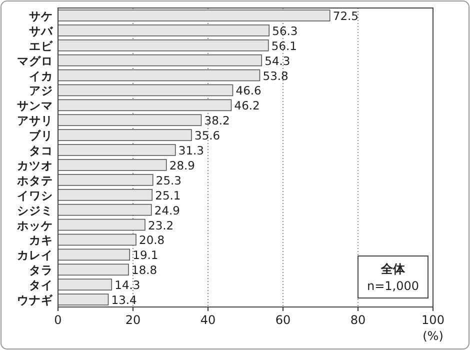  What do you see at coordinates (41, 270) in the screenshot?
I see `y-tick-label: タラ` at bounding box center [41, 270].